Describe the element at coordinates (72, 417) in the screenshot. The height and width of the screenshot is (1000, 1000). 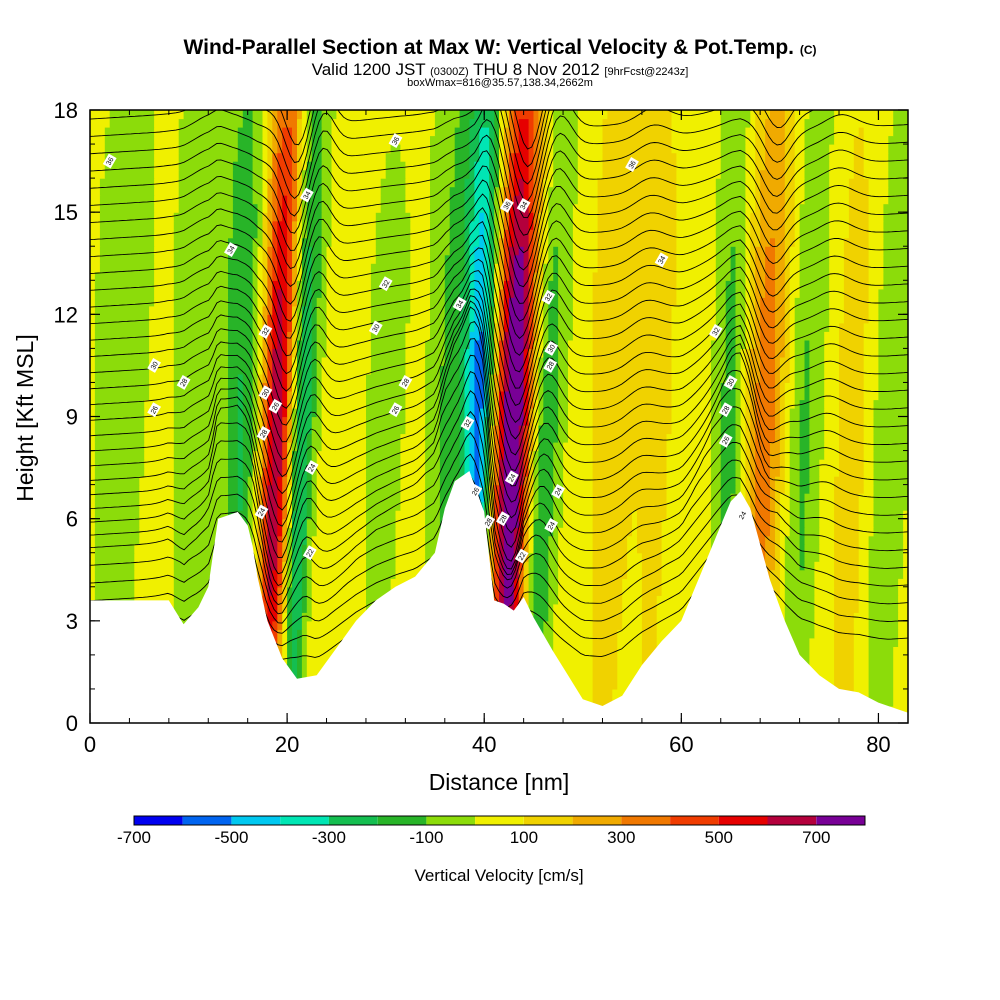
I see `y-tick-label: 9` at that location.